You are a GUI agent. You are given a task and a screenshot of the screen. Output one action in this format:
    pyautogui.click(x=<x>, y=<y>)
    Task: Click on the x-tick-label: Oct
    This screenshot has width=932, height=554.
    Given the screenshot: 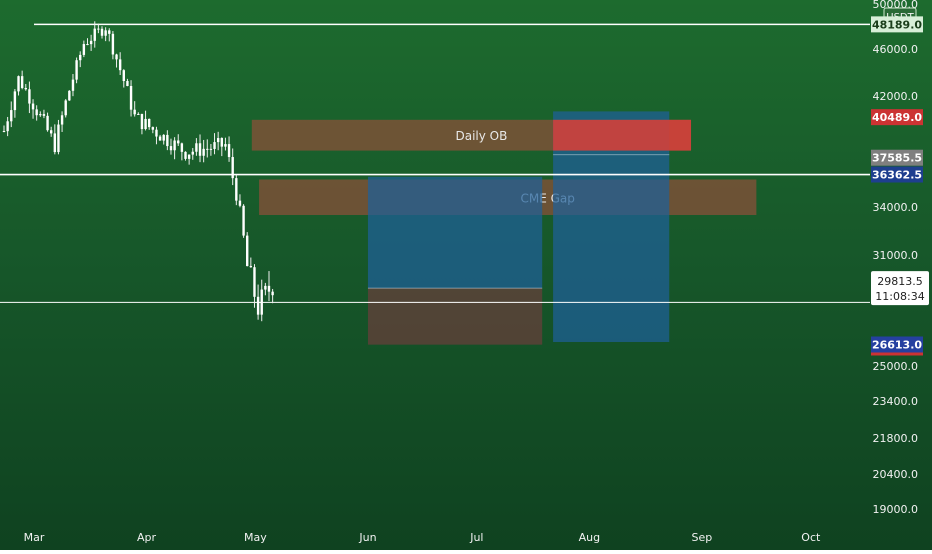 What is the action you would take?
    pyautogui.click(x=811, y=537)
    